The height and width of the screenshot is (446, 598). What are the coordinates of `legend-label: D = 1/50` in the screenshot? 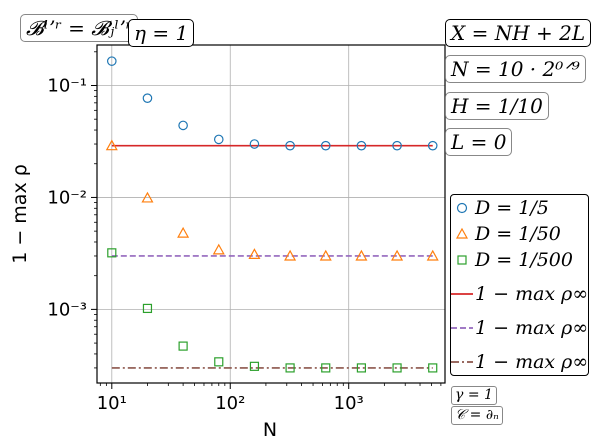 It's located at (518, 234).